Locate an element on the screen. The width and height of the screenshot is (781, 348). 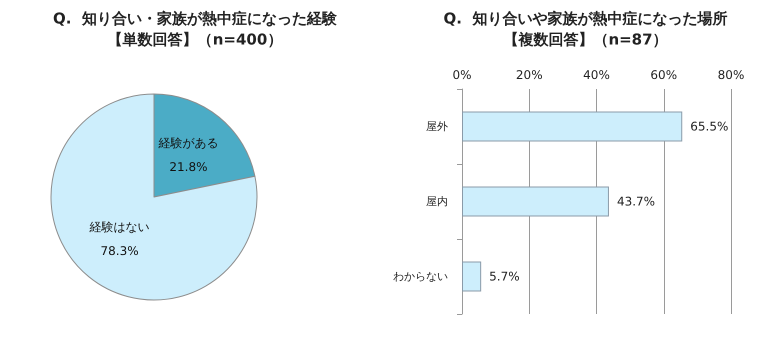
slice-label: 経験がある is located at coordinates (187, 143).